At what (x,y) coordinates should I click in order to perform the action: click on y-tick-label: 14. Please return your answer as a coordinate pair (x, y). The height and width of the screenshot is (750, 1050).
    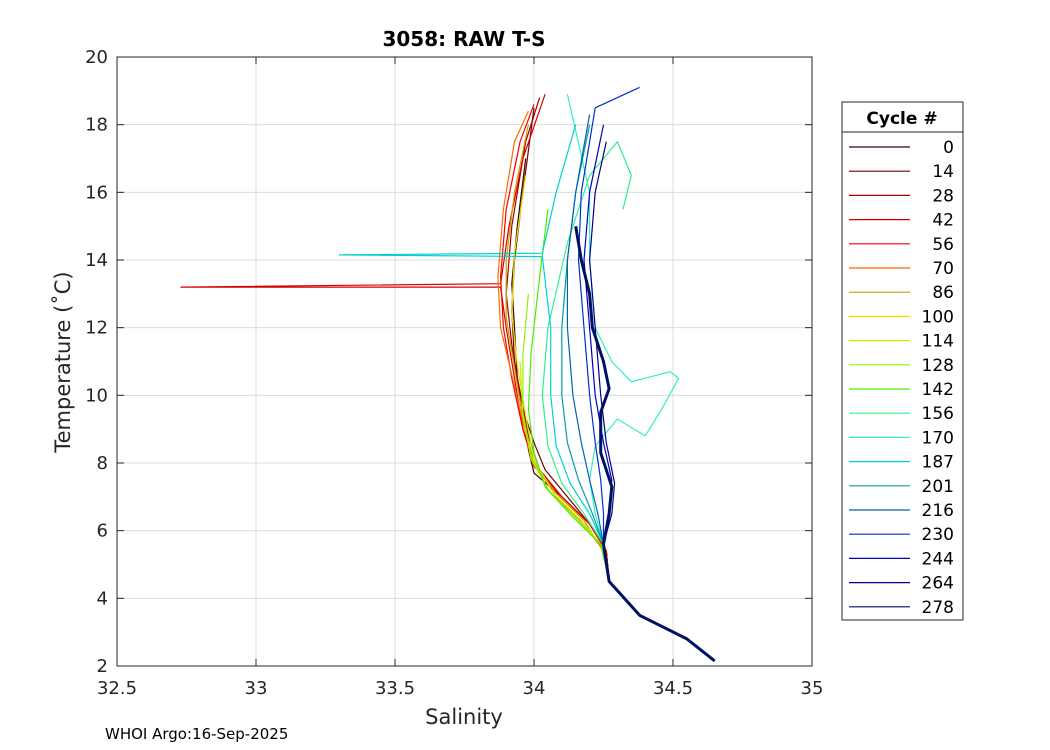
    Looking at the image, I should click on (96, 260).